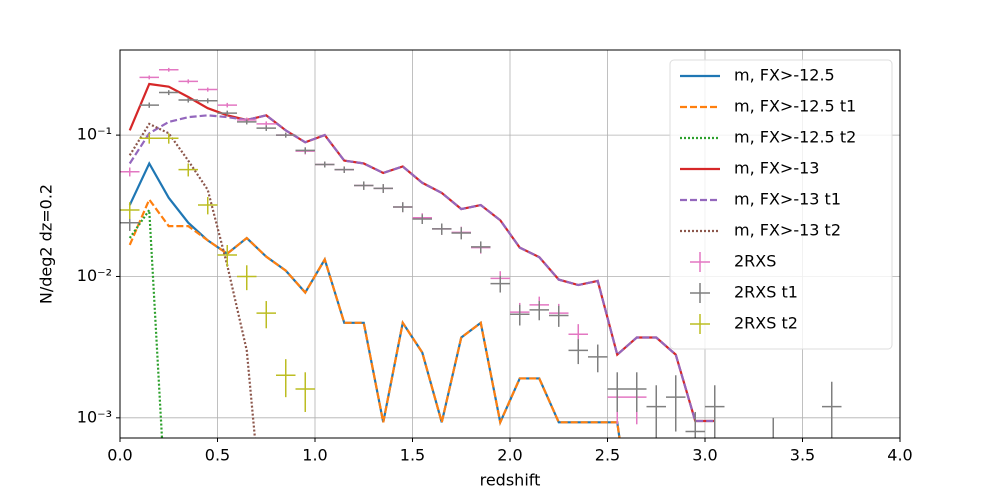  I want to click on x-tick-label: 0.0, so click(119, 455).